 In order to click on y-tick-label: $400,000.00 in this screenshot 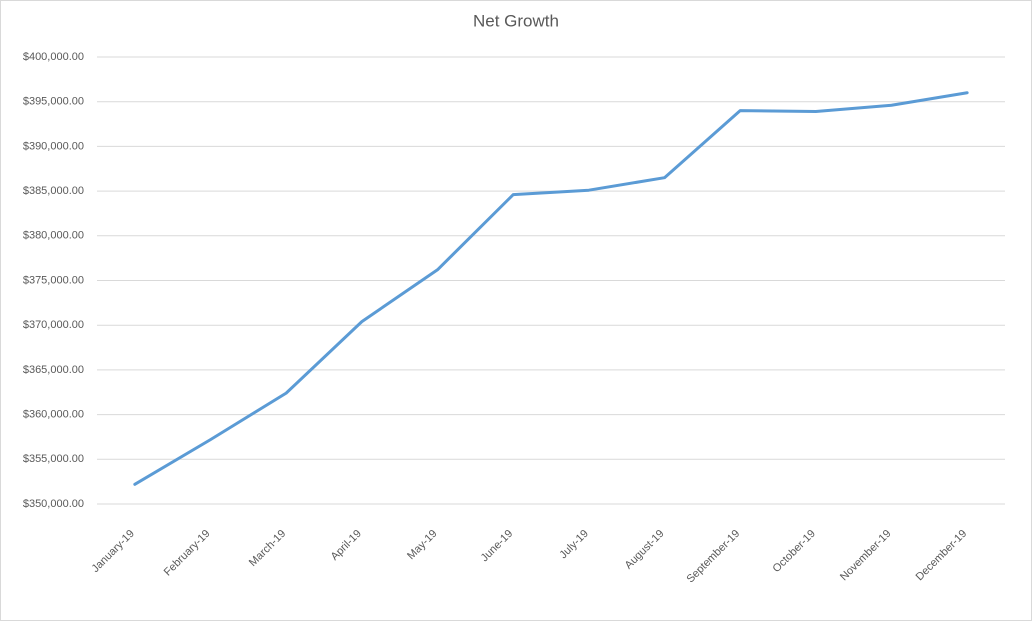, I will do `click(53, 57)`.